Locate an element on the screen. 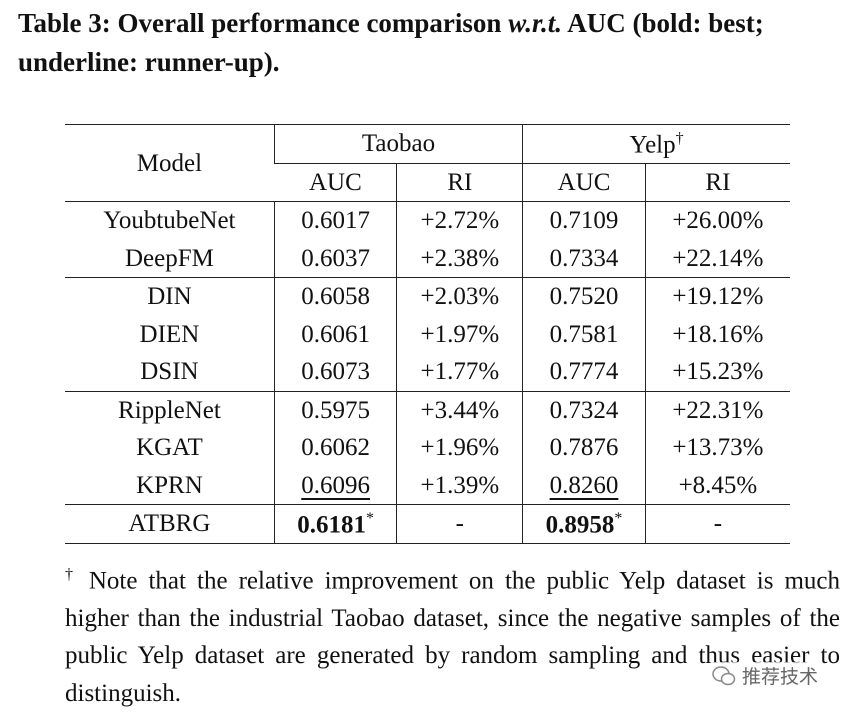  table-cell: 0.7774 is located at coordinates (584, 372).